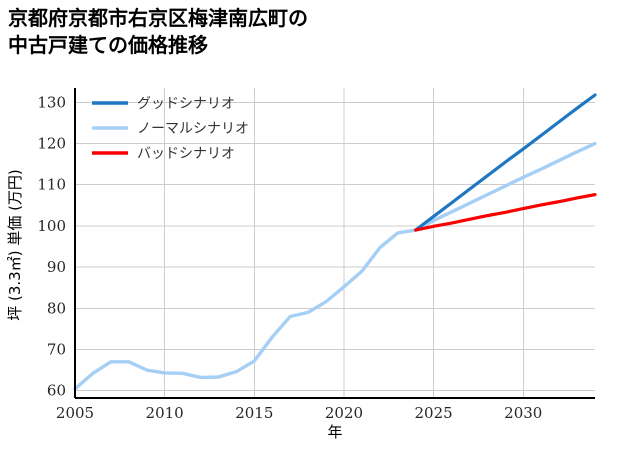  Describe the element at coordinates (75, 413) in the screenshot. I see `x-tick-label: 2005` at that location.